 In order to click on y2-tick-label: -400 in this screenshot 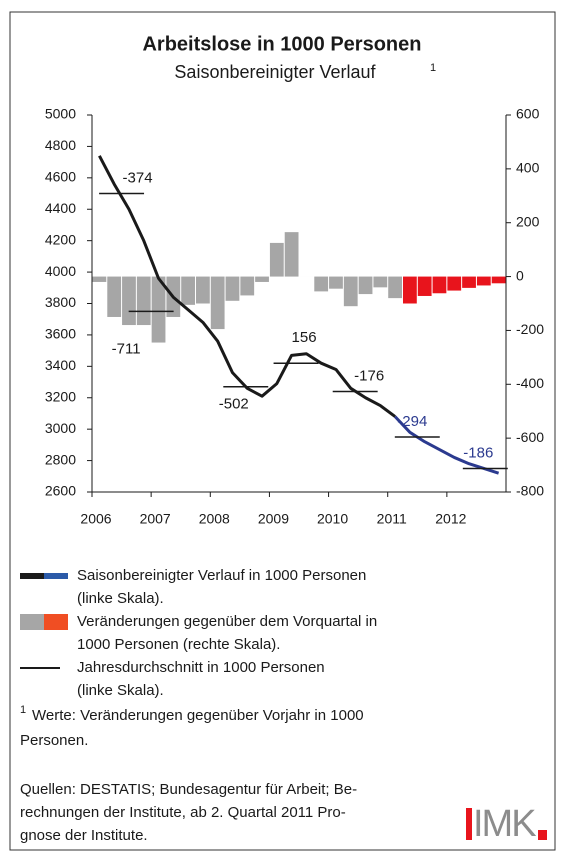, I will do `click(530, 383)`.